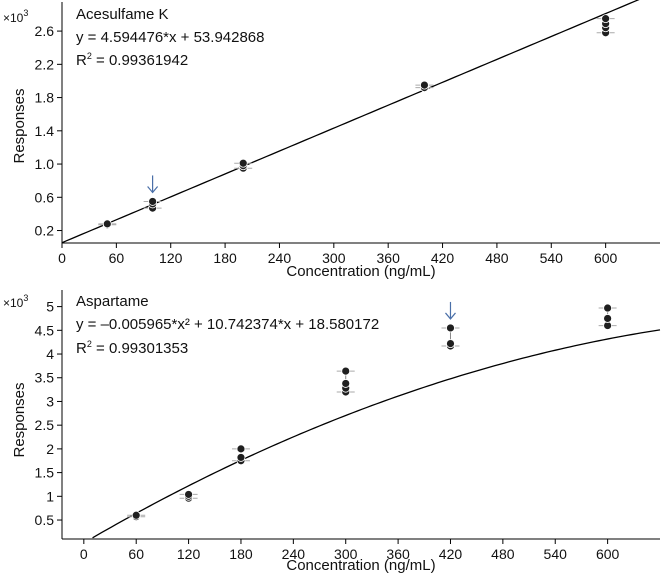 The image size is (662, 577). I want to click on acesulfame-y-tick-label: 1.8, so click(45, 98).